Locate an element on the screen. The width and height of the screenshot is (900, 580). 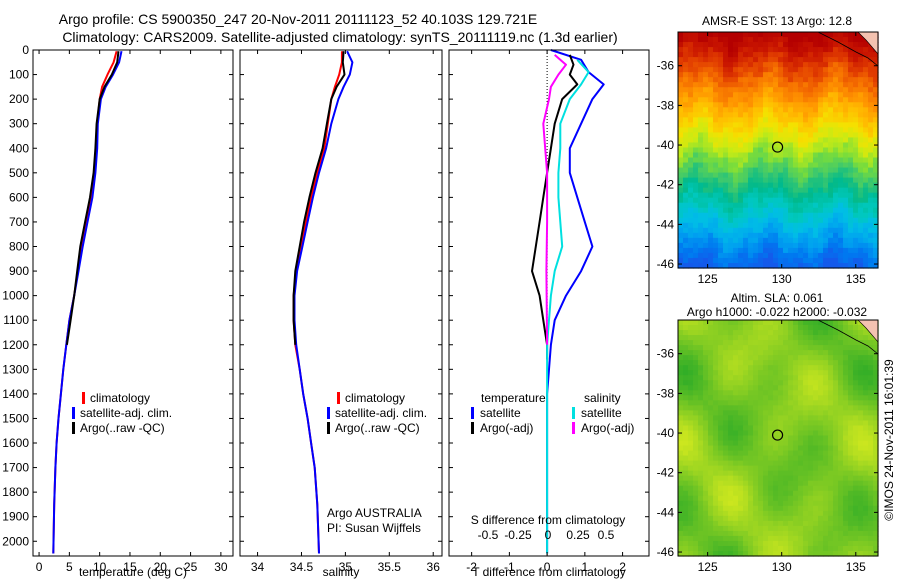
x-tick-label: 0 is located at coordinates (39, 567).